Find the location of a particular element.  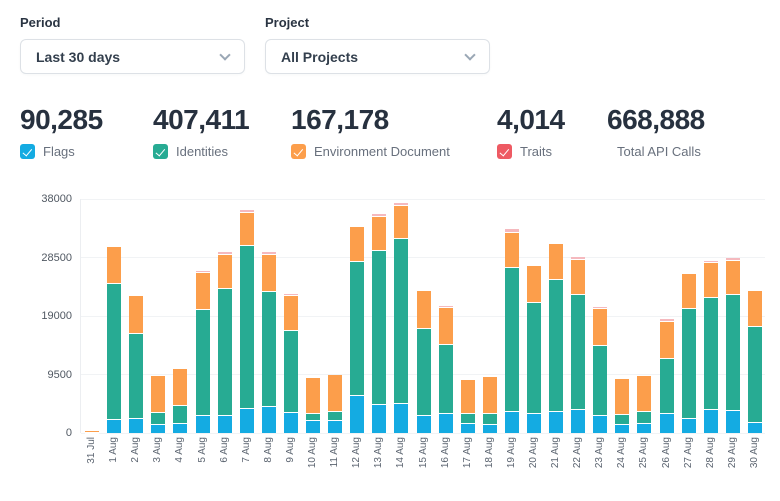

bar-12-aug is located at coordinates (357, 330).